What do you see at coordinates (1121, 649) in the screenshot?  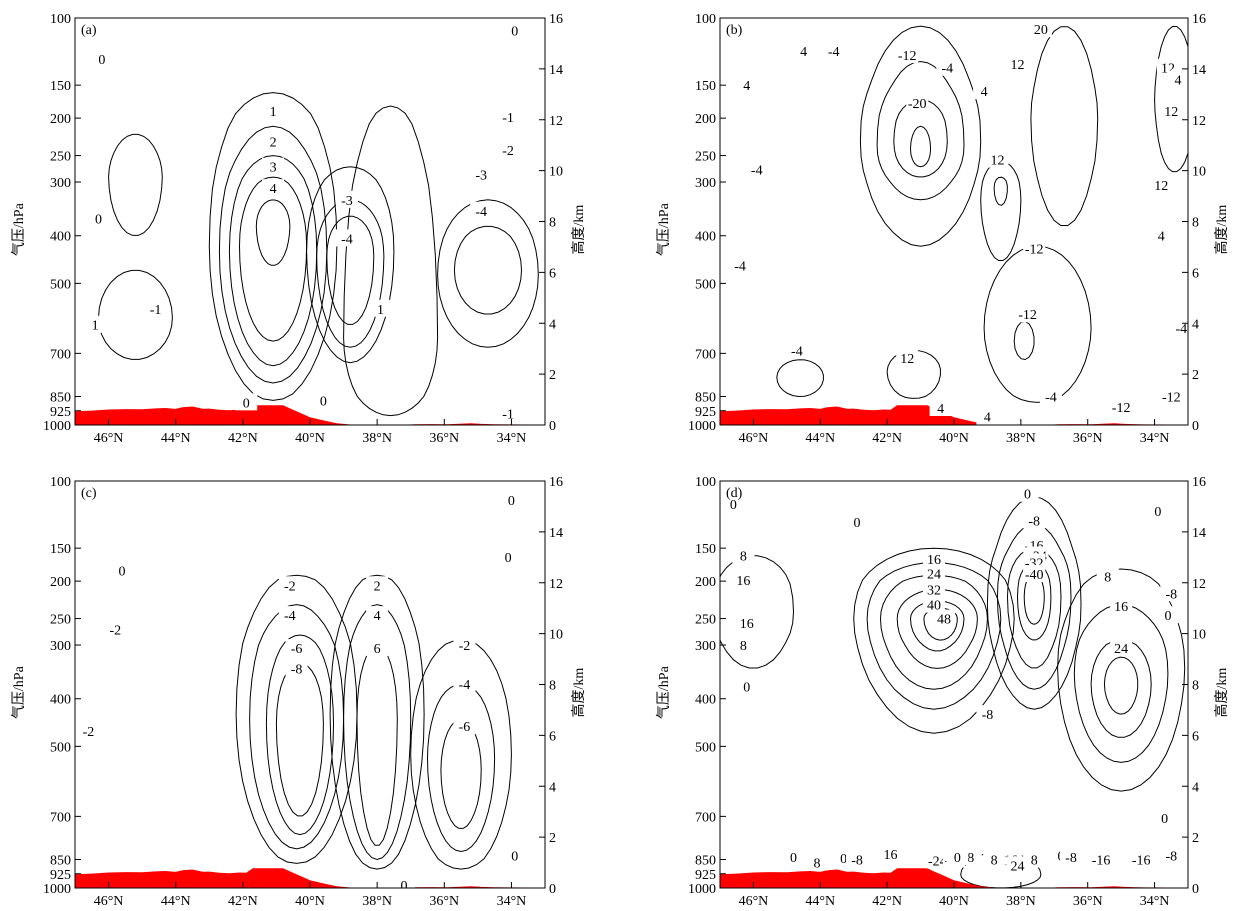 I see `contour-label: 24` at bounding box center [1121, 649].